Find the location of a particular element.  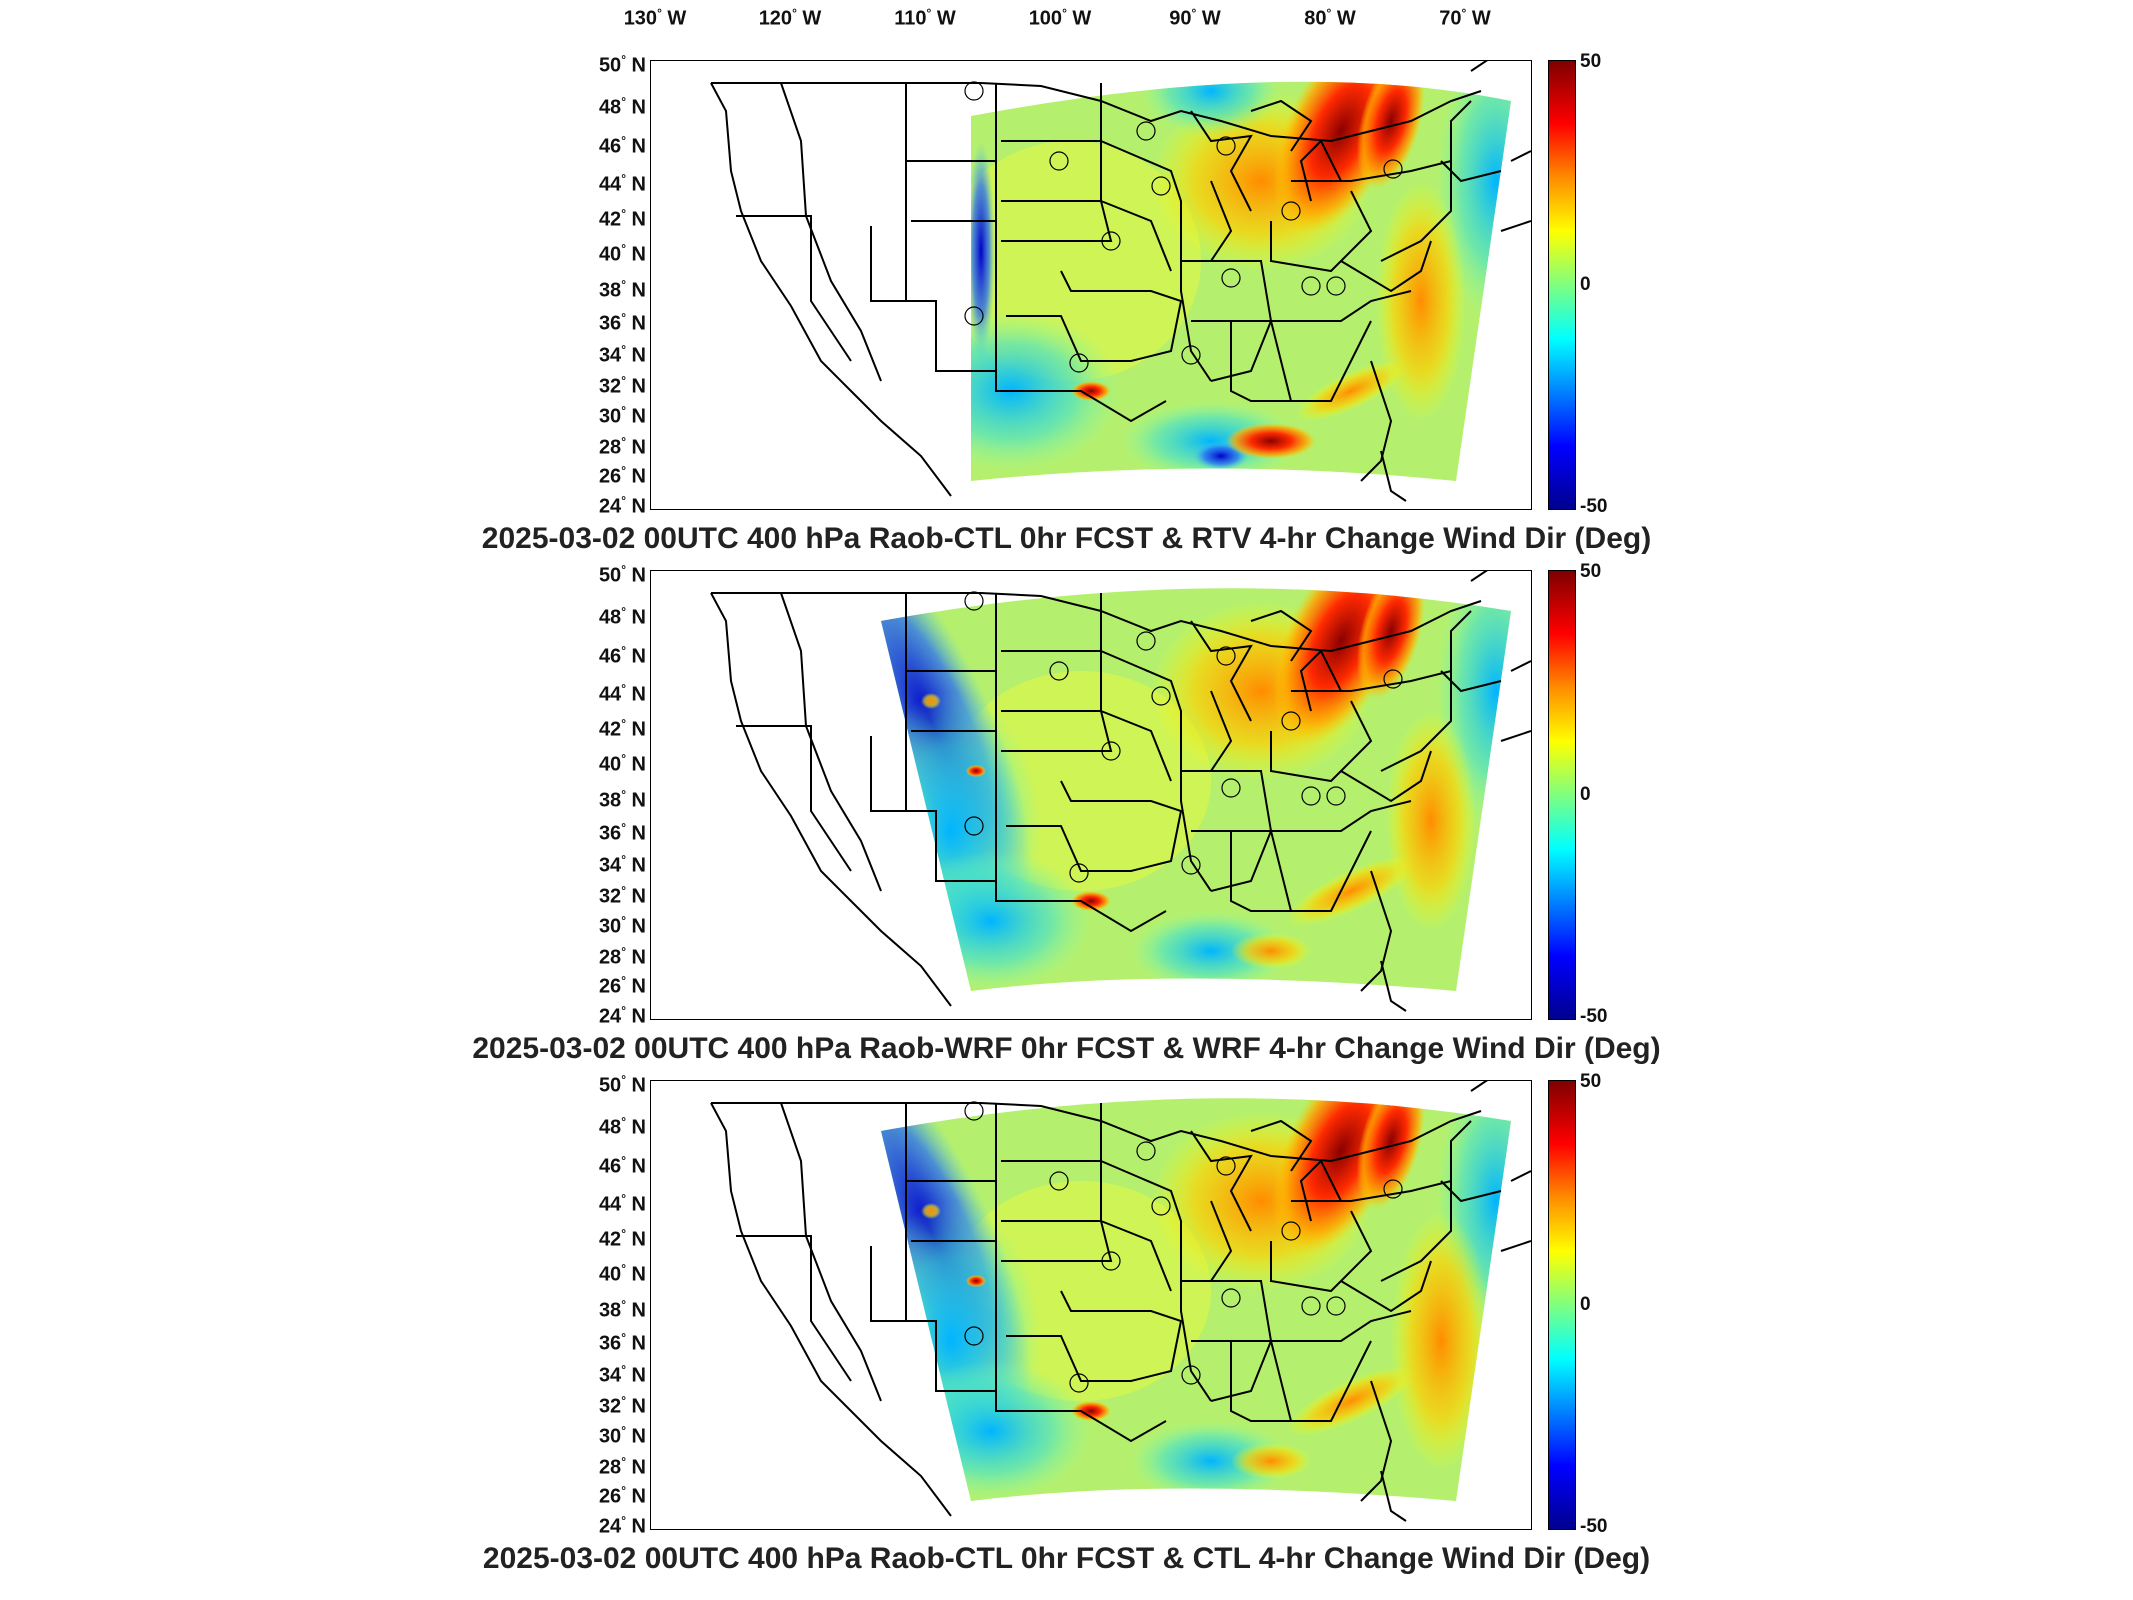

lon-label: 70° W is located at coordinates (1465, 18).